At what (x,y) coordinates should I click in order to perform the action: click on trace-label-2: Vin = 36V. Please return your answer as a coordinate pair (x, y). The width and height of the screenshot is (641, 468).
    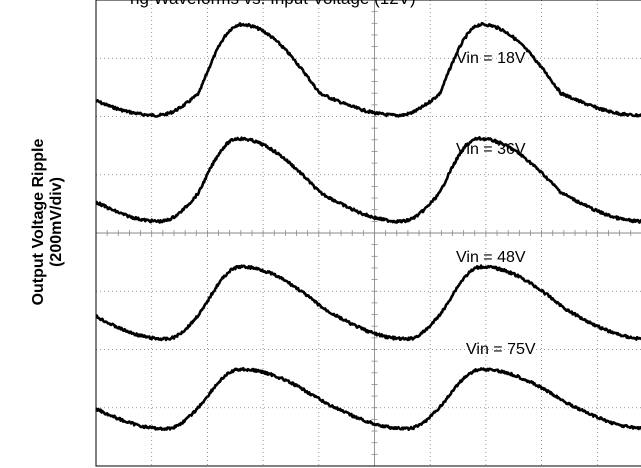
    Looking at the image, I should click on (491, 149).